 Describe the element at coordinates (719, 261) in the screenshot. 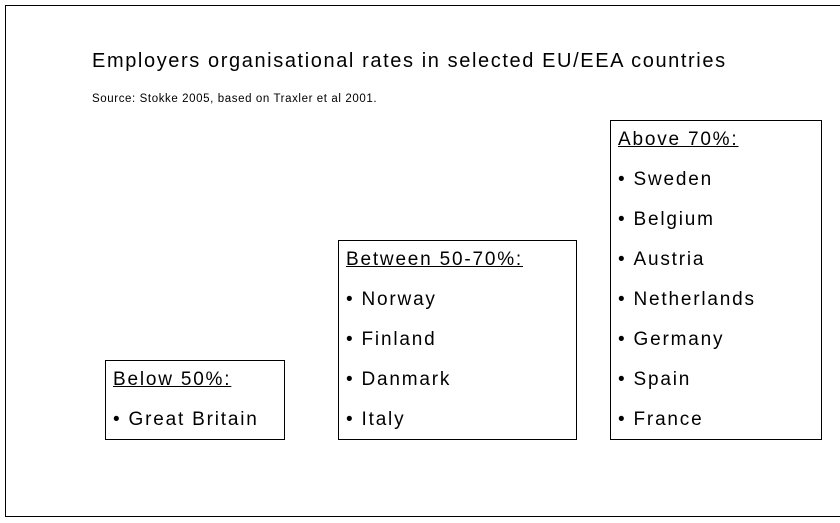

I see `country-item: Austria` at that location.